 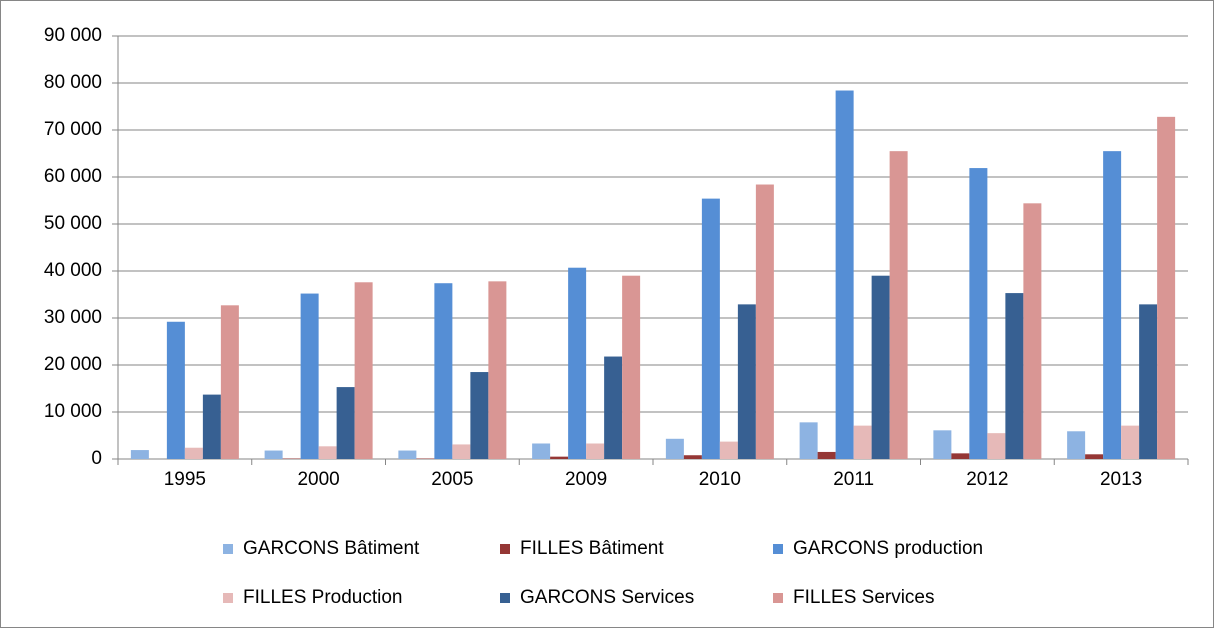 I want to click on legend-label: GARCONS production, so click(x=888, y=548).